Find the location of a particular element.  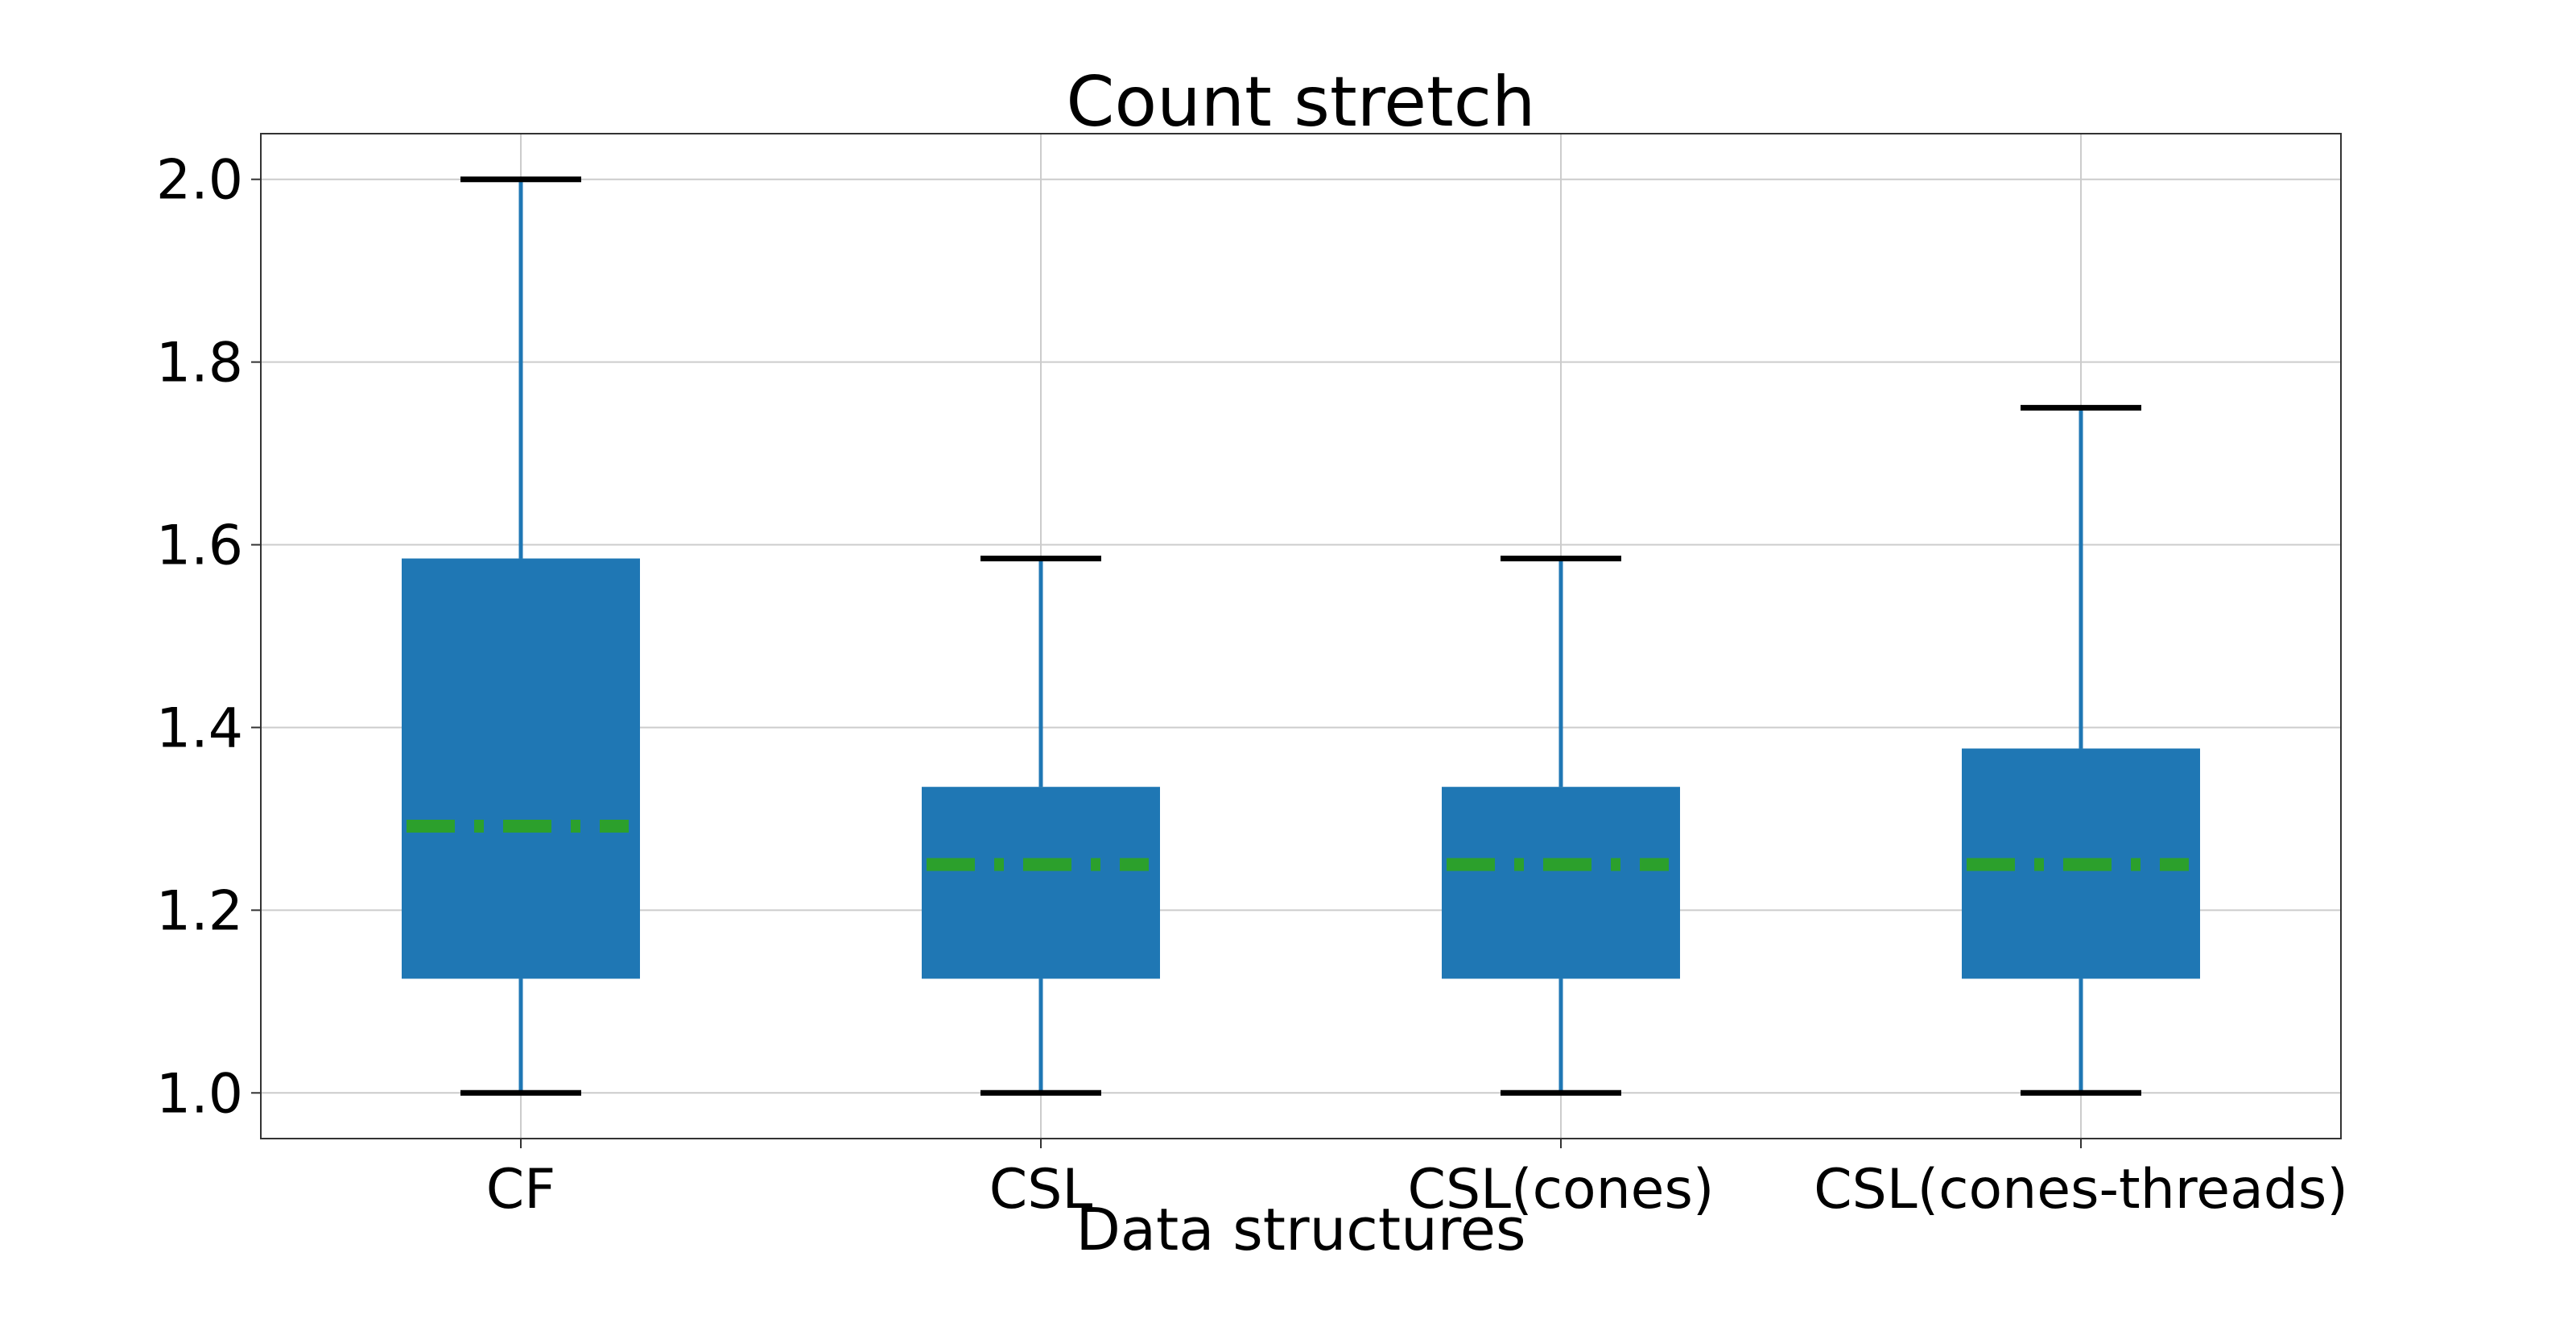

y-tick-label: 1.8 is located at coordinates (199, 363).